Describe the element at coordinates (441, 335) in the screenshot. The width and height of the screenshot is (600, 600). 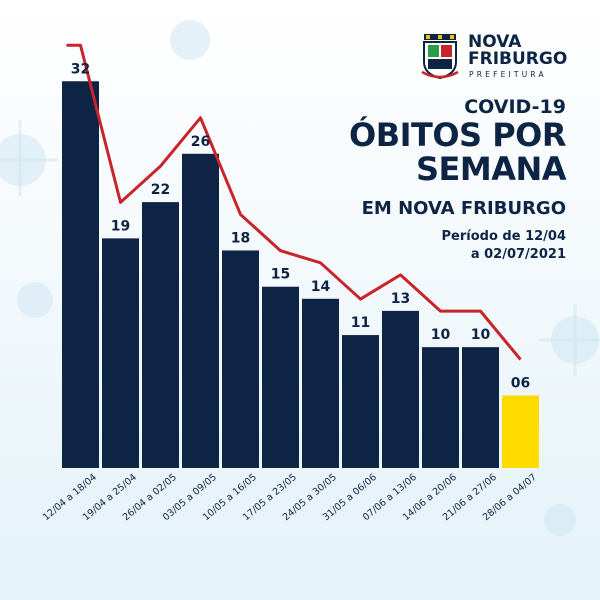
I see `data-label-10: 10` at that location.